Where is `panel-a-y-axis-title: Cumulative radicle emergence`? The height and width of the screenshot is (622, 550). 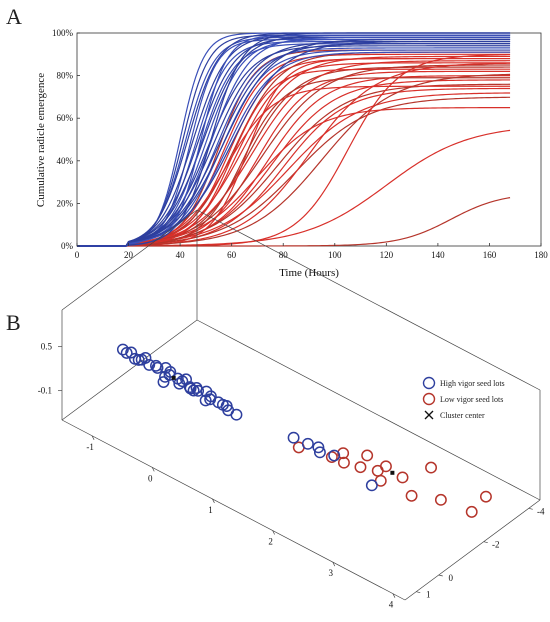 panel-a-y-axis-title: Cumulative radicle emergence is located at coordinates (41, 140).